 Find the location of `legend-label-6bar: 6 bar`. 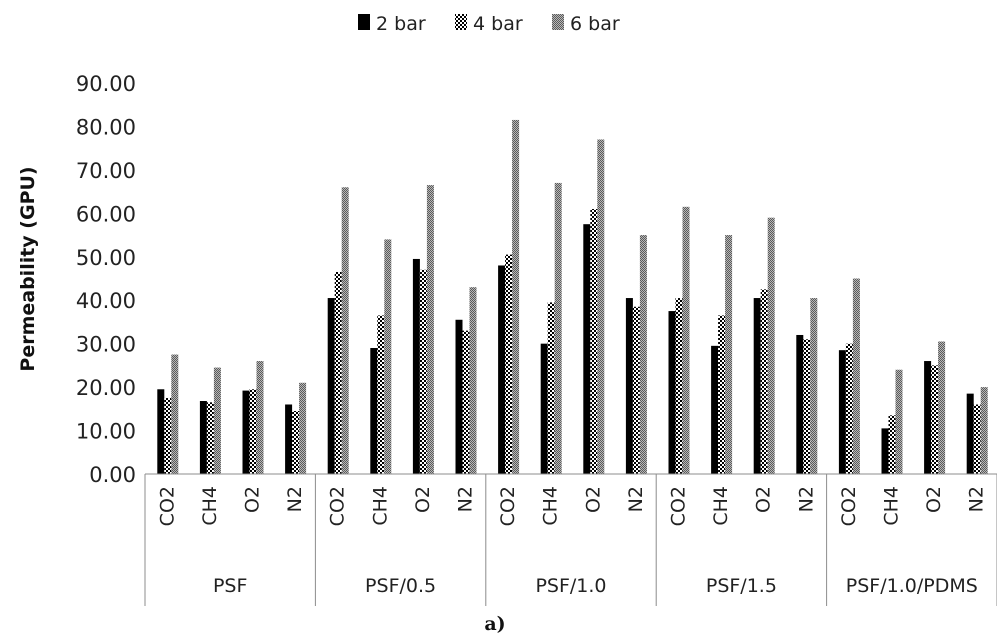

legend-label-6bar: 6 bar is located at coordinates (595, 24).